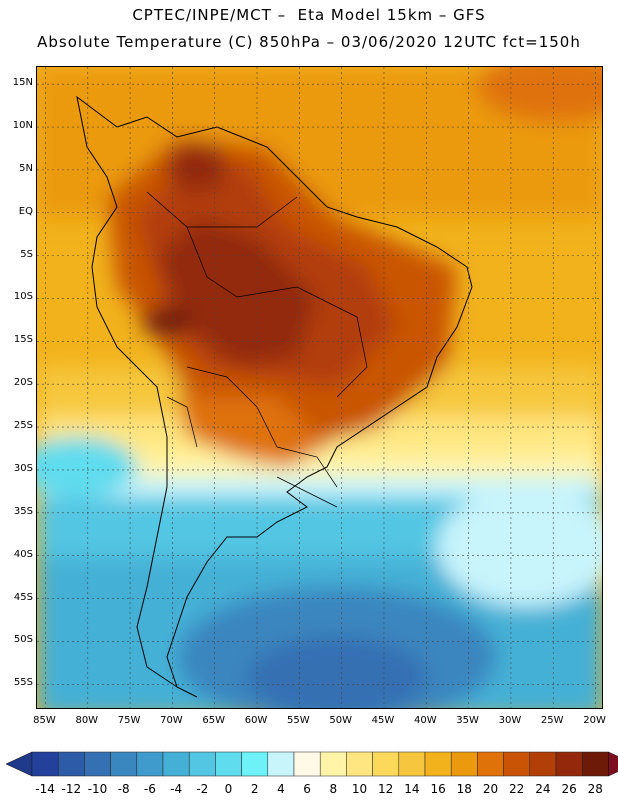  Describe the element at coordinates (23, 554) in the screenshot. I see `lat-tick-label: 40S` at that location.